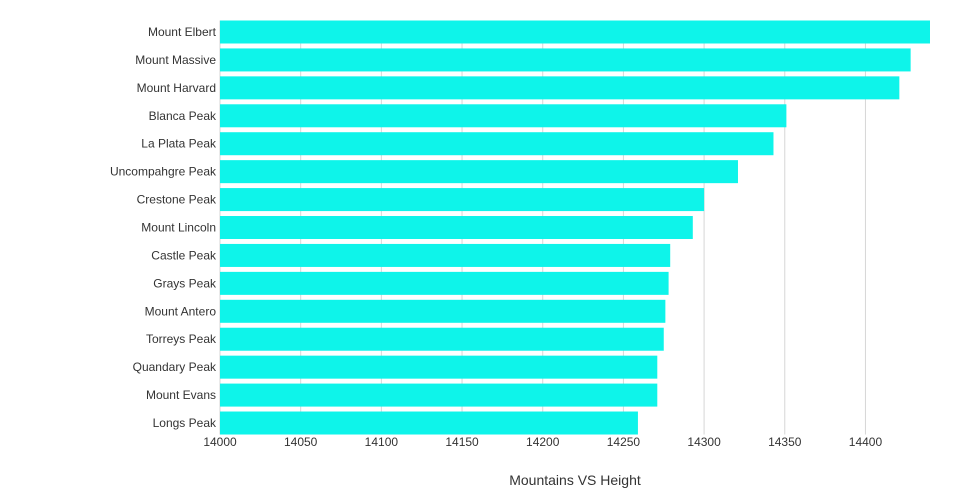  I want to click on category-label: Mount Elbert, so click(182, 32).